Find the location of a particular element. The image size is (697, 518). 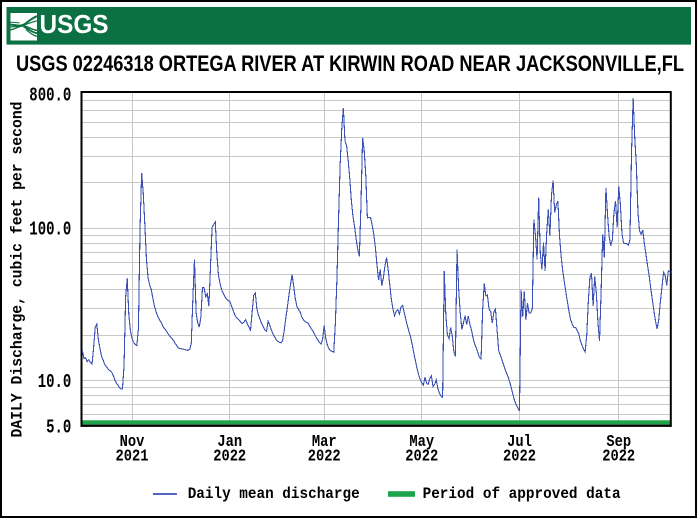

svg-text: May is located at coordinates (421, 442).